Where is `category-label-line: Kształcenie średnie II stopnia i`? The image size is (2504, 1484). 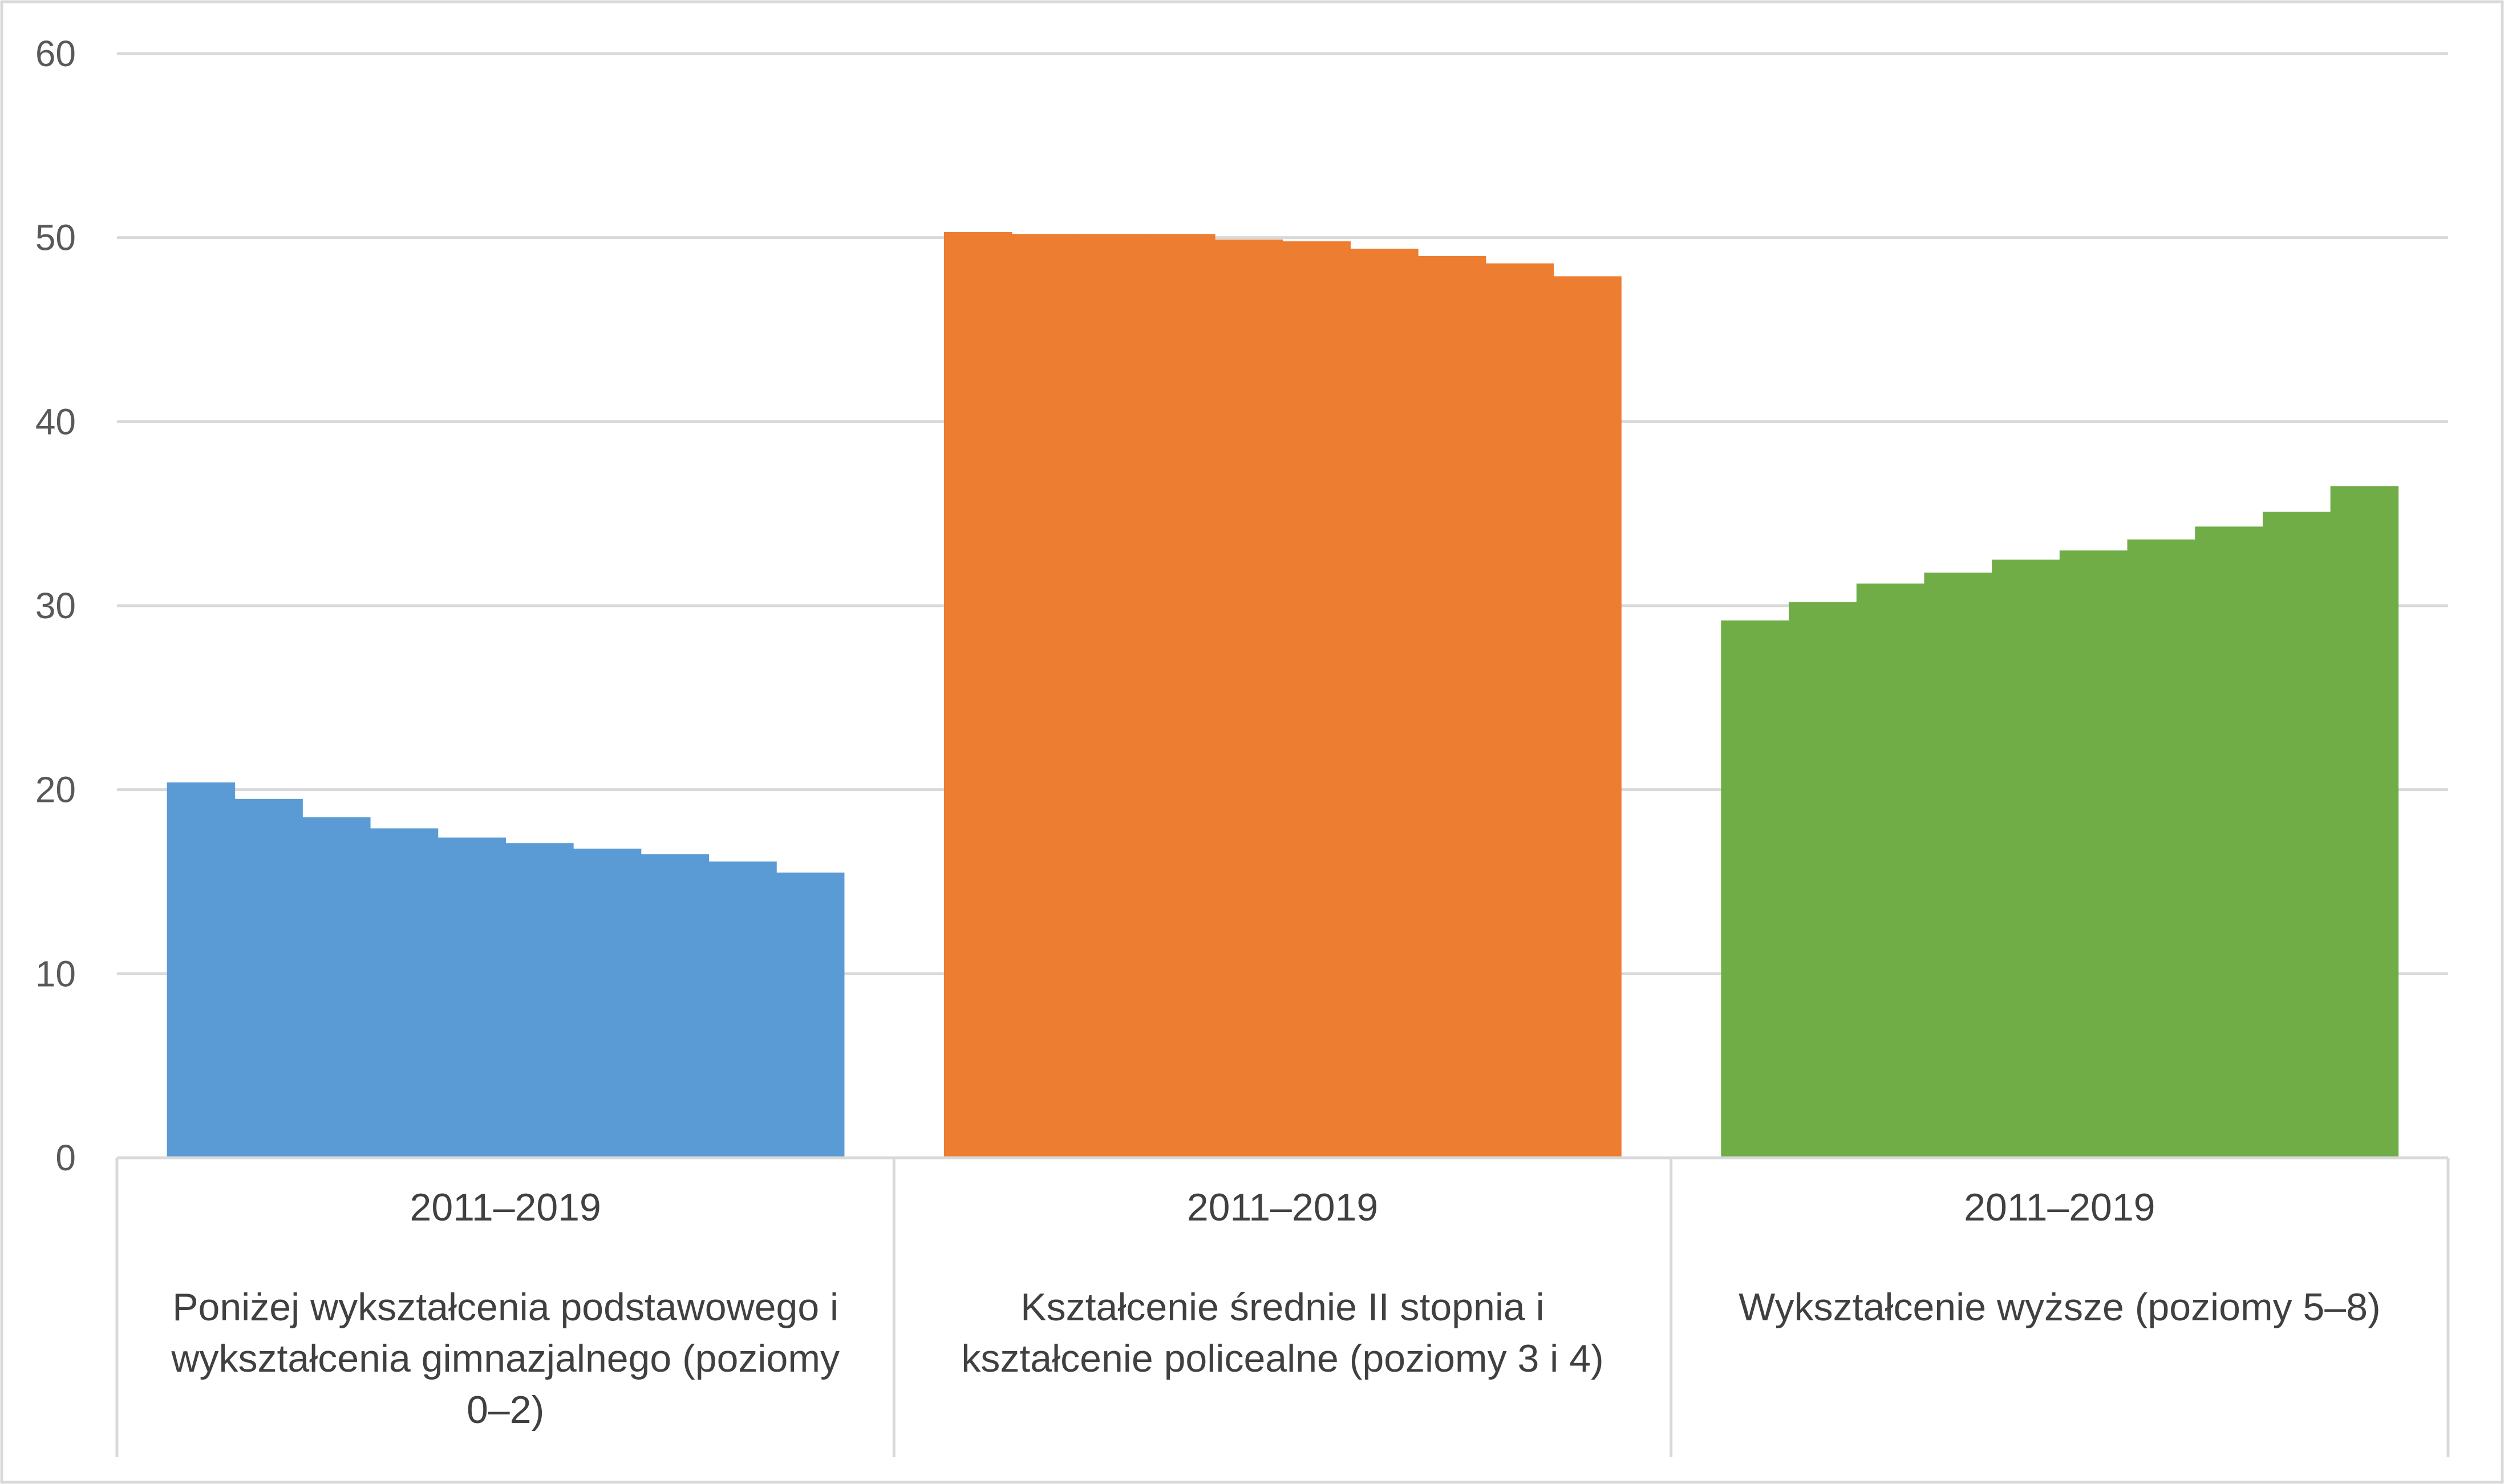 category-label-line: Kształcenie średnie II stopnia i is located at coordinates (1282, 1307).